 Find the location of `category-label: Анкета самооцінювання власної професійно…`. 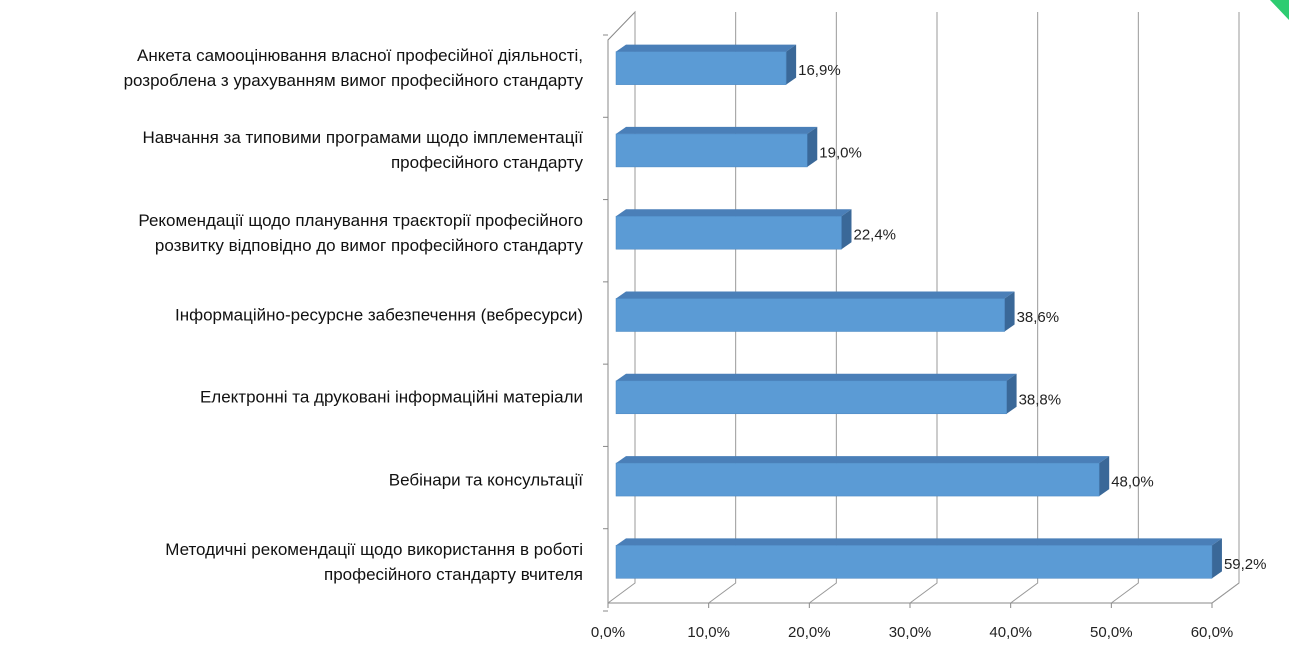

category-label: Анкета самооцінювання власної професійно… is located at coordinates (353, 68).